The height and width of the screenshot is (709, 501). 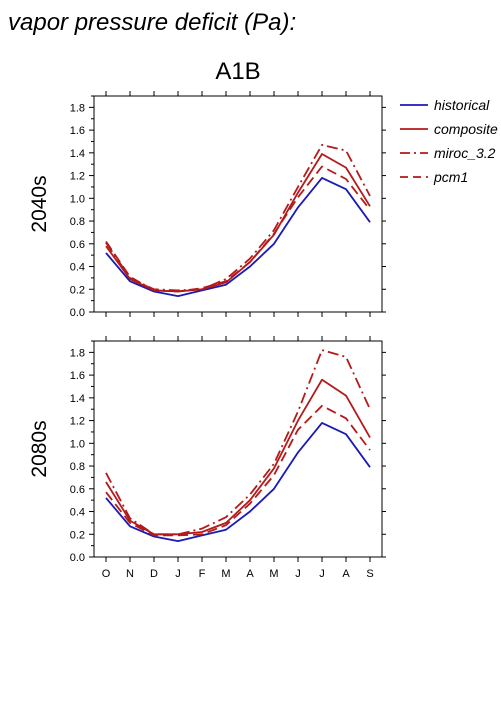 What do you see at coordinates (154, 574) in the screenshot?
I see `x-tick-label: D` at bounding box center [154, 574].